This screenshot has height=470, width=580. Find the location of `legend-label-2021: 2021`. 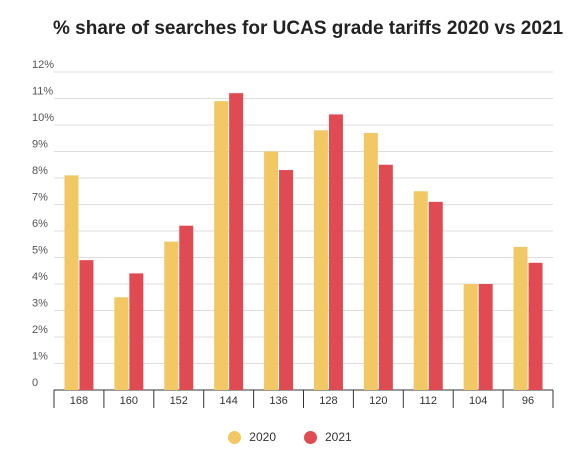

legend-label-2021: 2021 is located at coordinates (338, 437).